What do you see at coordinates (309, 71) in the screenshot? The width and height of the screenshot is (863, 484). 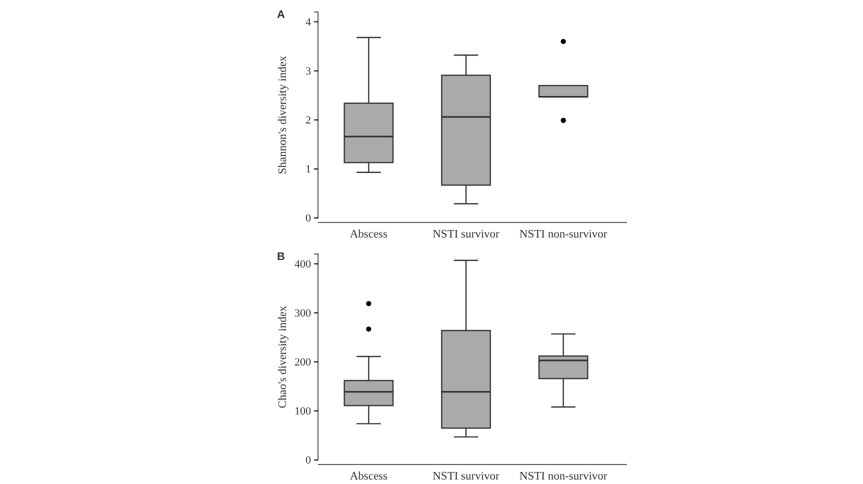 I see `y-tick-label: 3` at bounding box center [309, 71].